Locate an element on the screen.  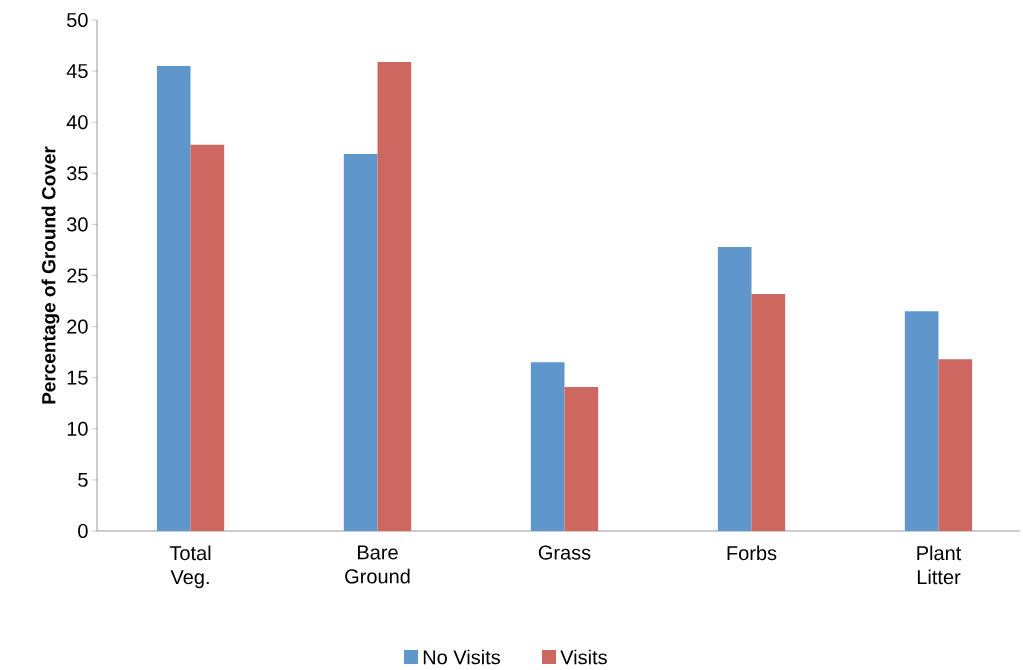
y-tick-label: 50 is located at coordinates (77, 20).